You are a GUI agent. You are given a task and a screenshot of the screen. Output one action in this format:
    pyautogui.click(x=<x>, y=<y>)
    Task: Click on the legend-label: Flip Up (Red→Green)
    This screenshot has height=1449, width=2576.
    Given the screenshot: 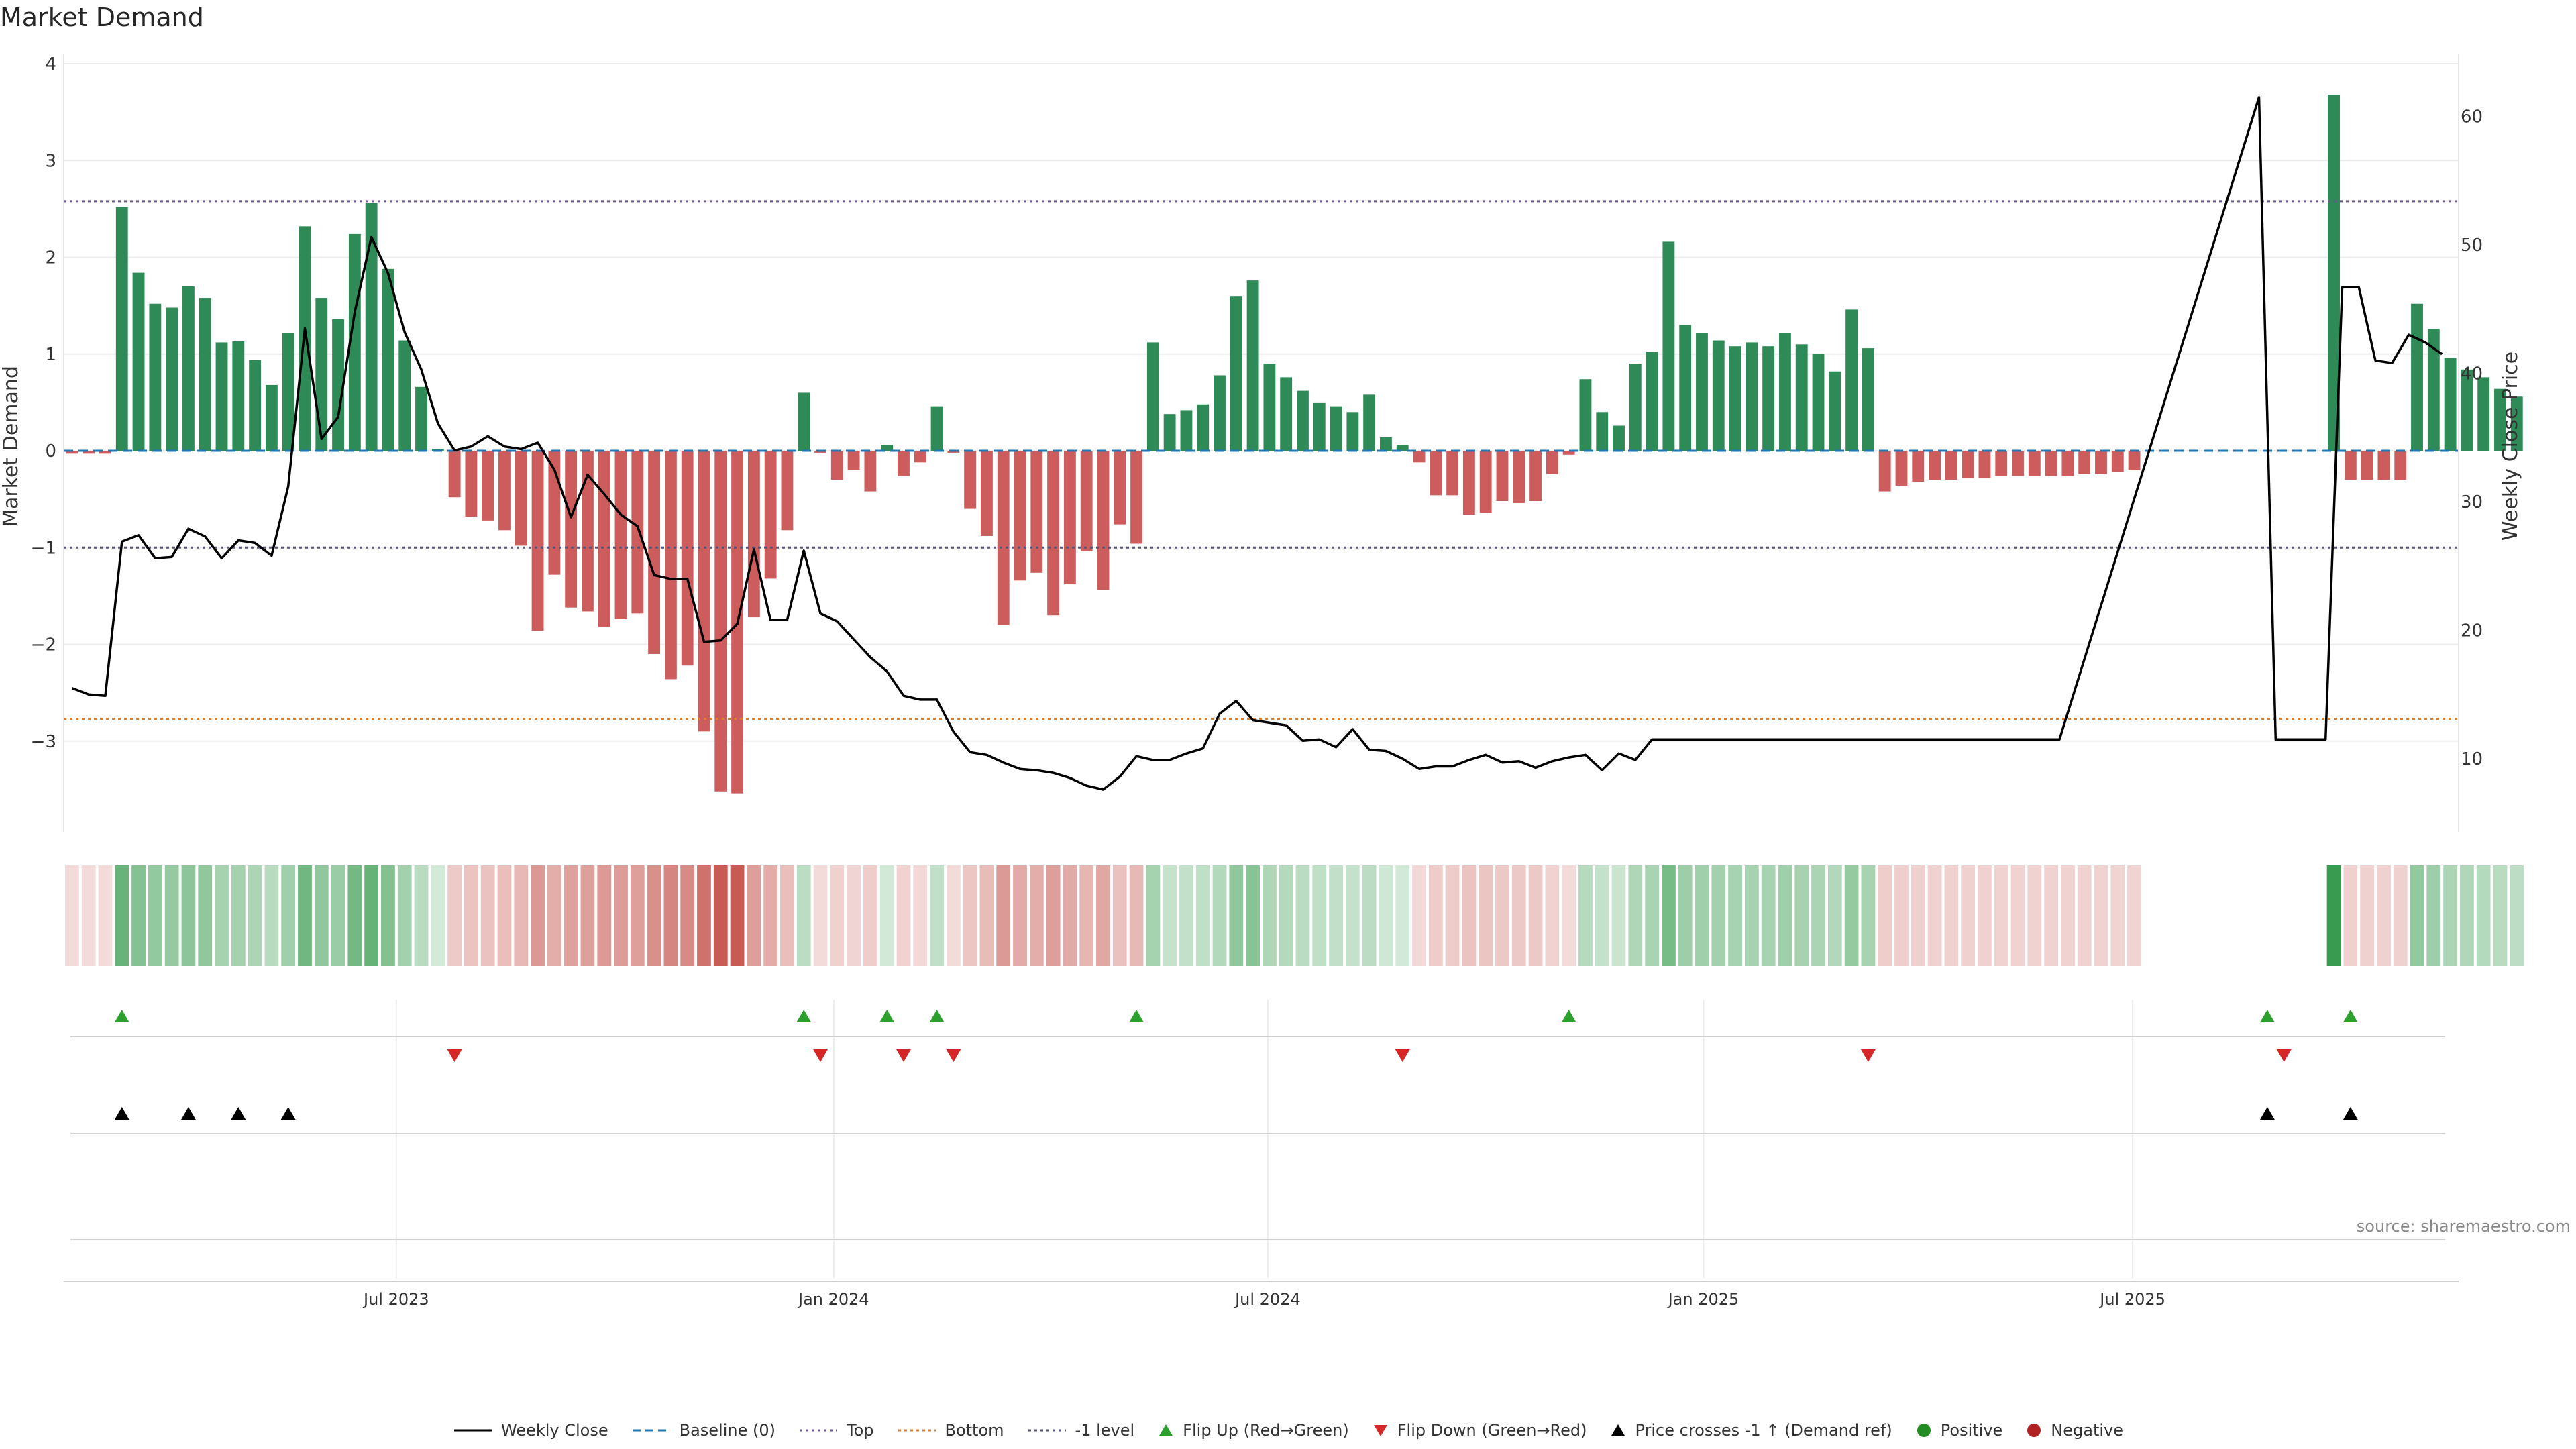 What is the action you would take?
    pyautogui.click(x=1266, y=1430)
    